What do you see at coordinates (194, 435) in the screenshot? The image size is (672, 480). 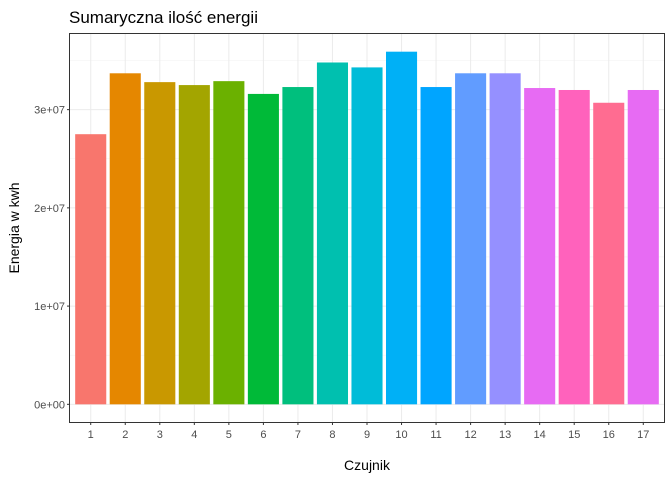 I see `x-tick-label: 4` at bounding box center [194, 435].